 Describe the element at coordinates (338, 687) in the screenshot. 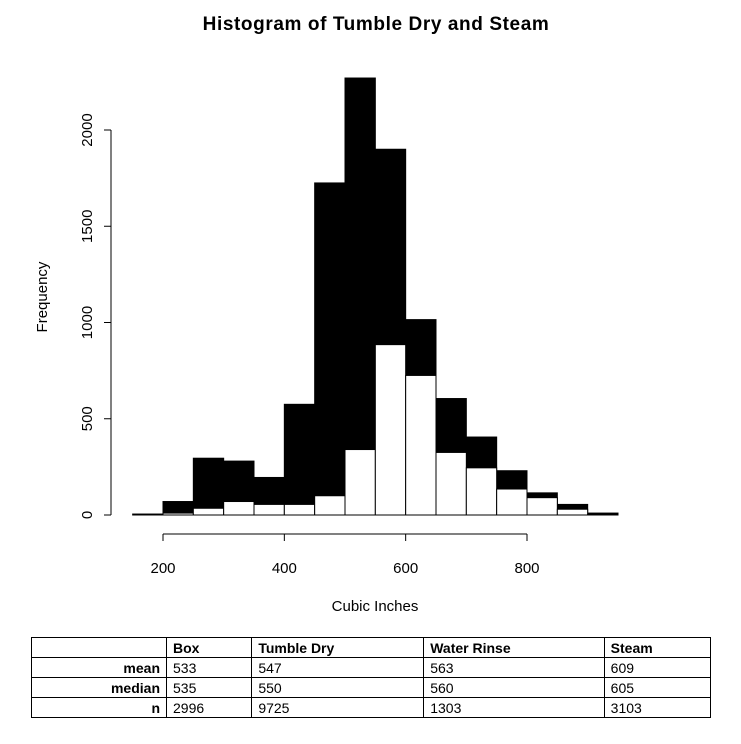

I see `table-cell: 550` at that location.